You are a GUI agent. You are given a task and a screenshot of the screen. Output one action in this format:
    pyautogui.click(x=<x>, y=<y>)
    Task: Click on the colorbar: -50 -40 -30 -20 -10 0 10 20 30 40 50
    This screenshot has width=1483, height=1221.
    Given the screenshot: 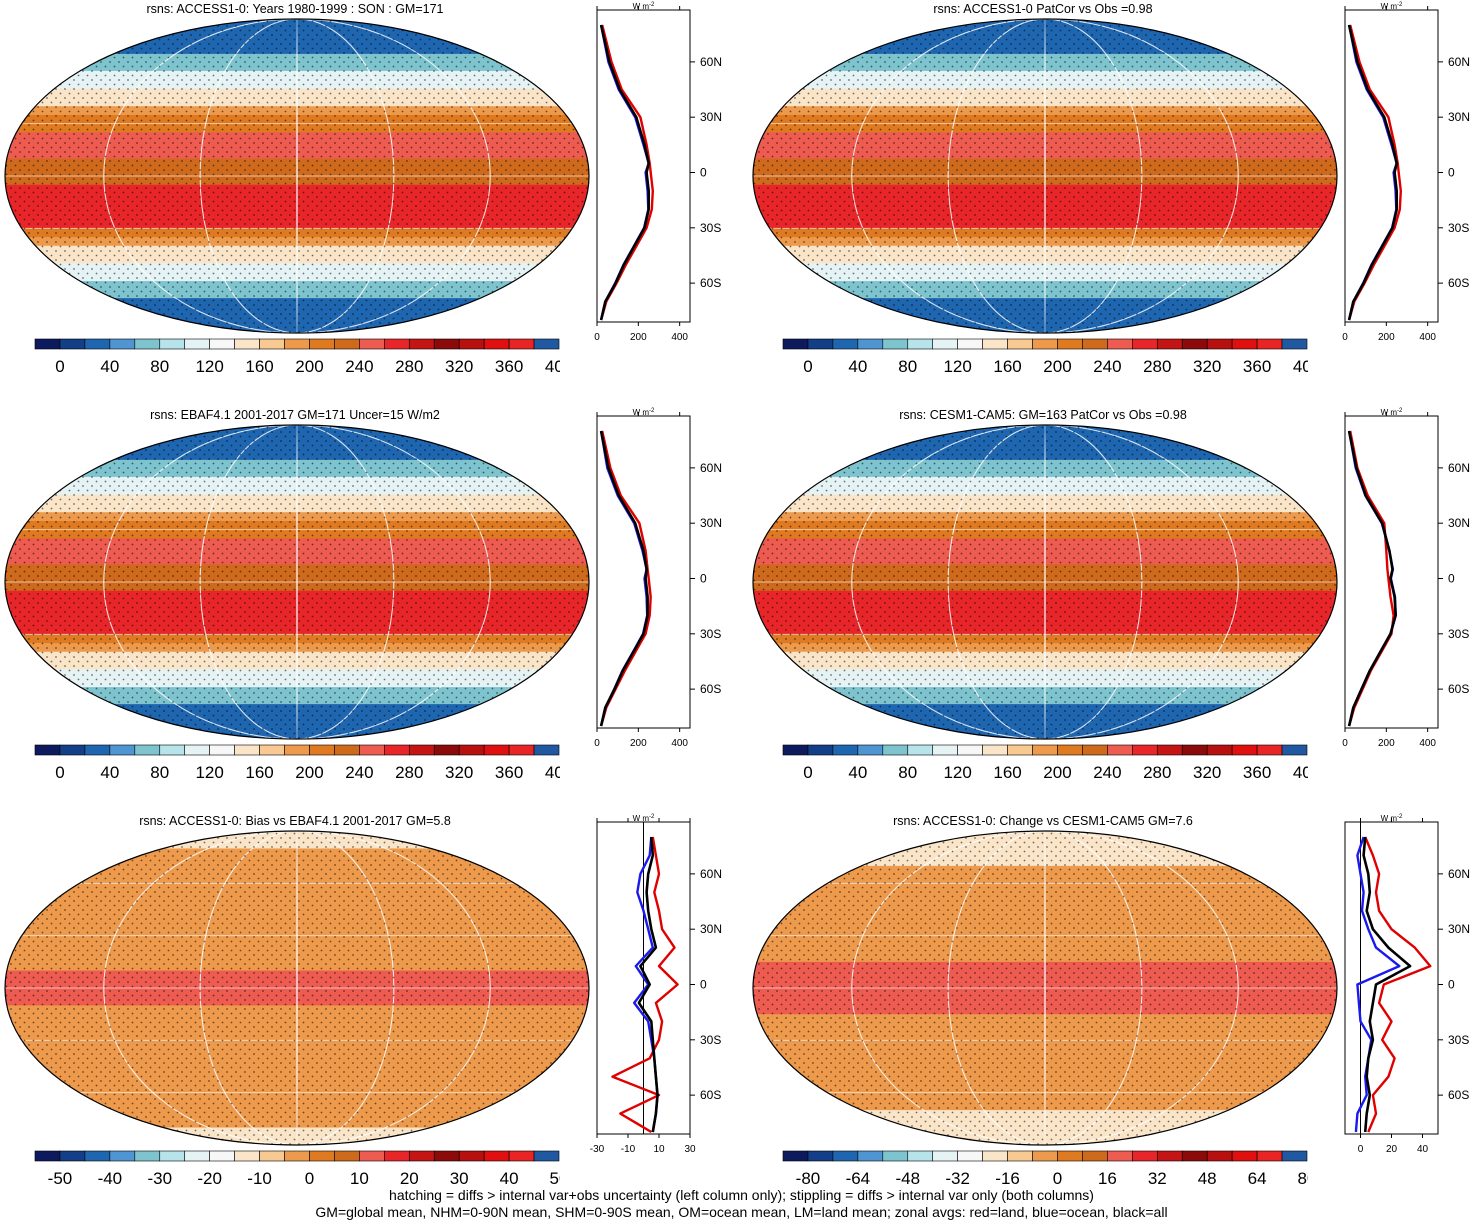 What is the action you would take?
    pyautogui.click(x=297, y=1169)
    